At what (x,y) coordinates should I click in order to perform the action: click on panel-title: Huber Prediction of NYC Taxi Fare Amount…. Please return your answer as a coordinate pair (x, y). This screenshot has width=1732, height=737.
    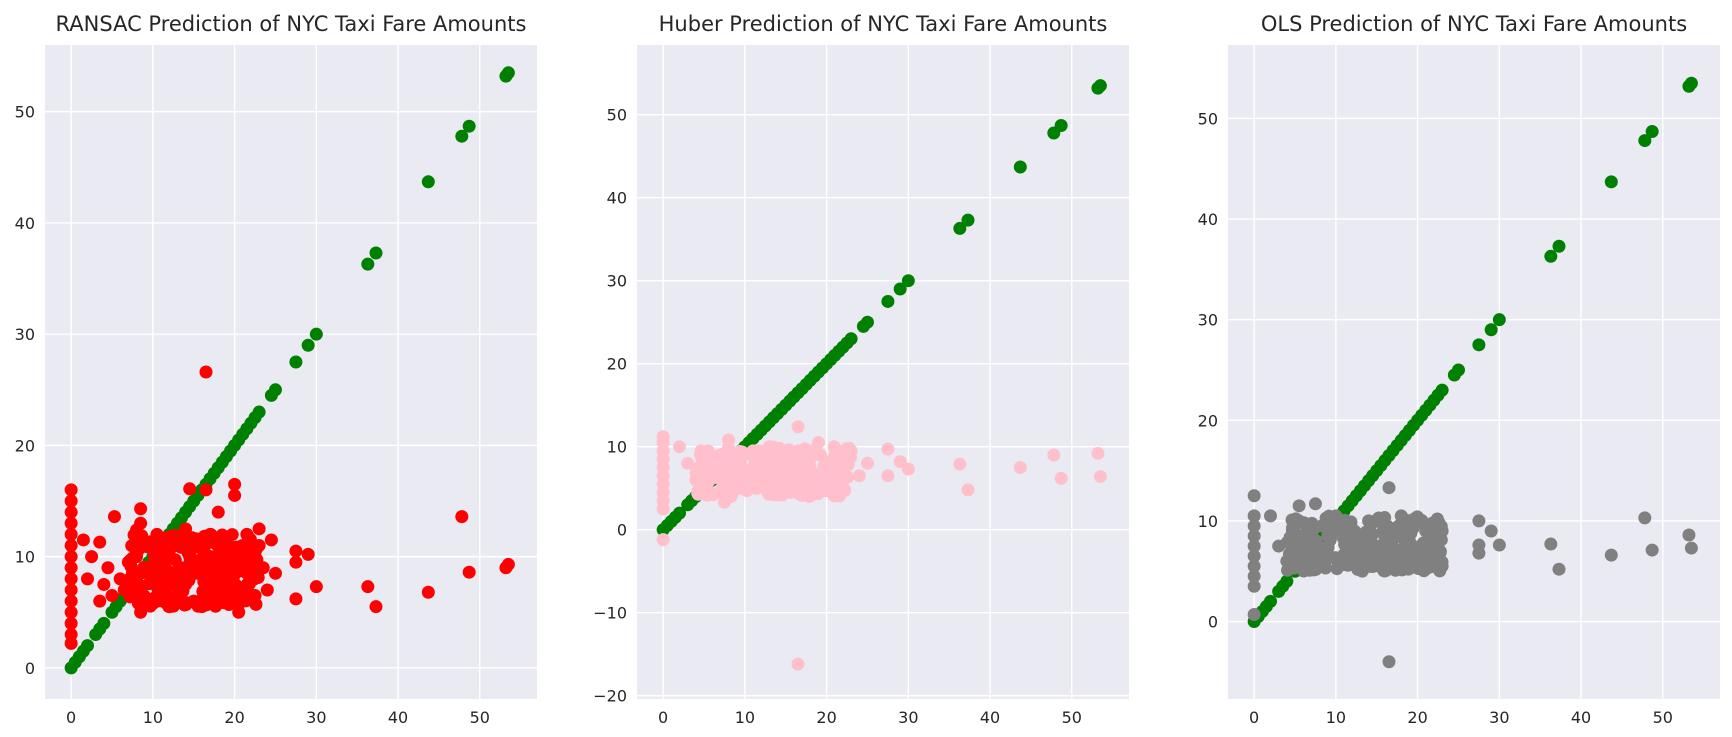
    Looking at the image, I should click on (883, 24).